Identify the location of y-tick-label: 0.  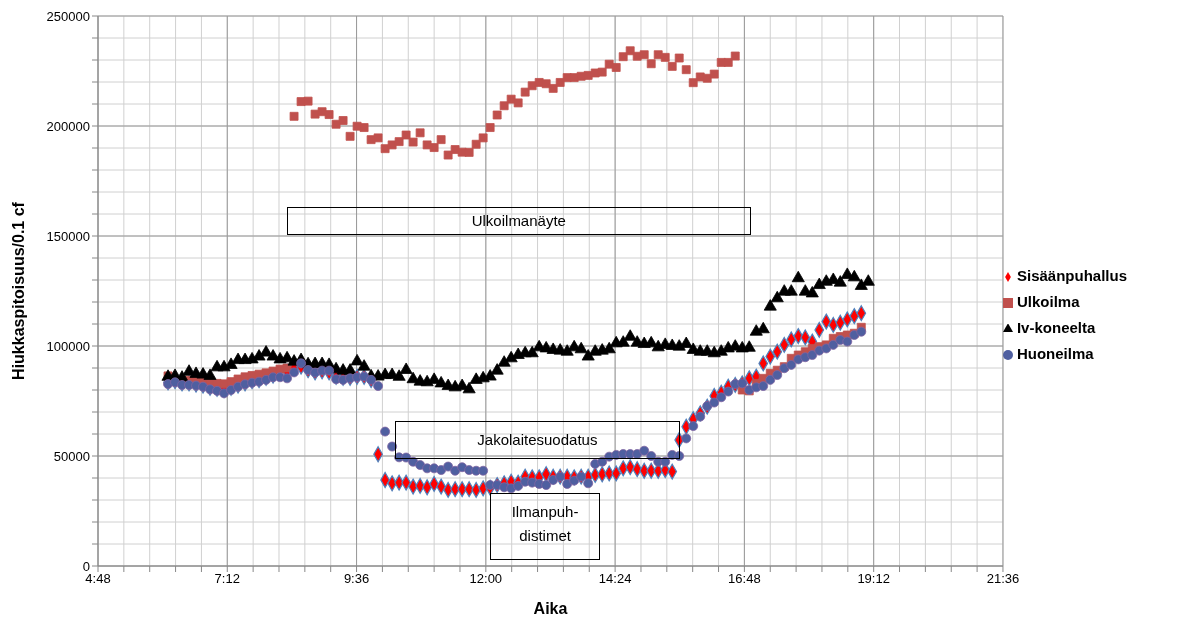
(86, 566).